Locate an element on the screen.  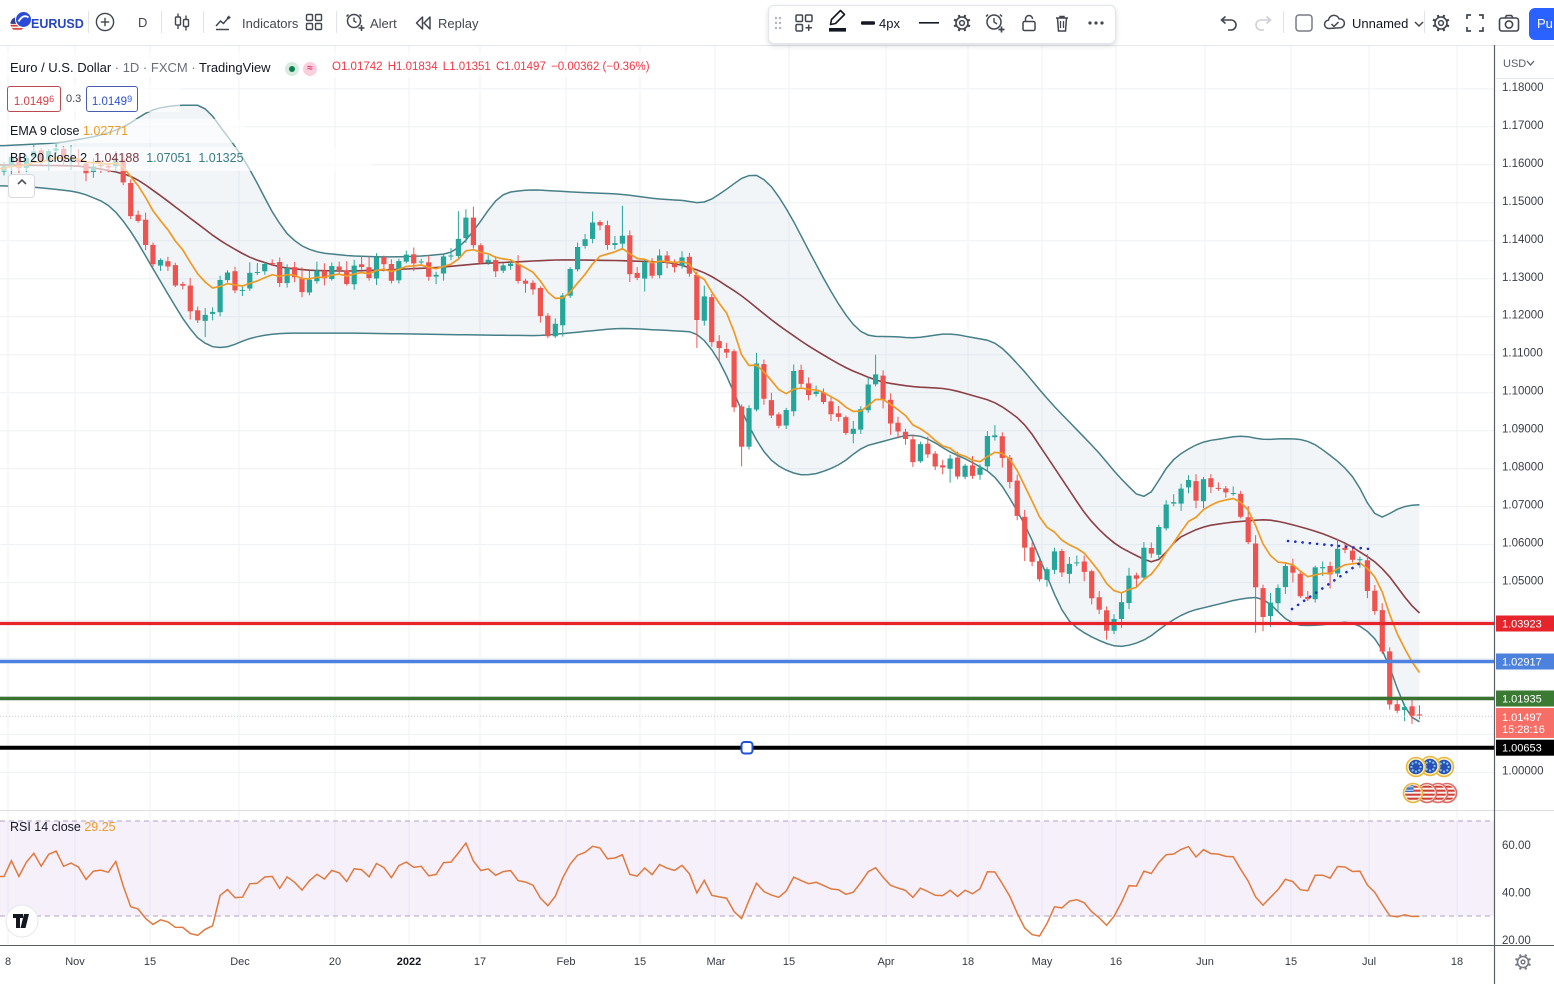
svg-text: 1.08000 is located at coordinates (1523, 468).